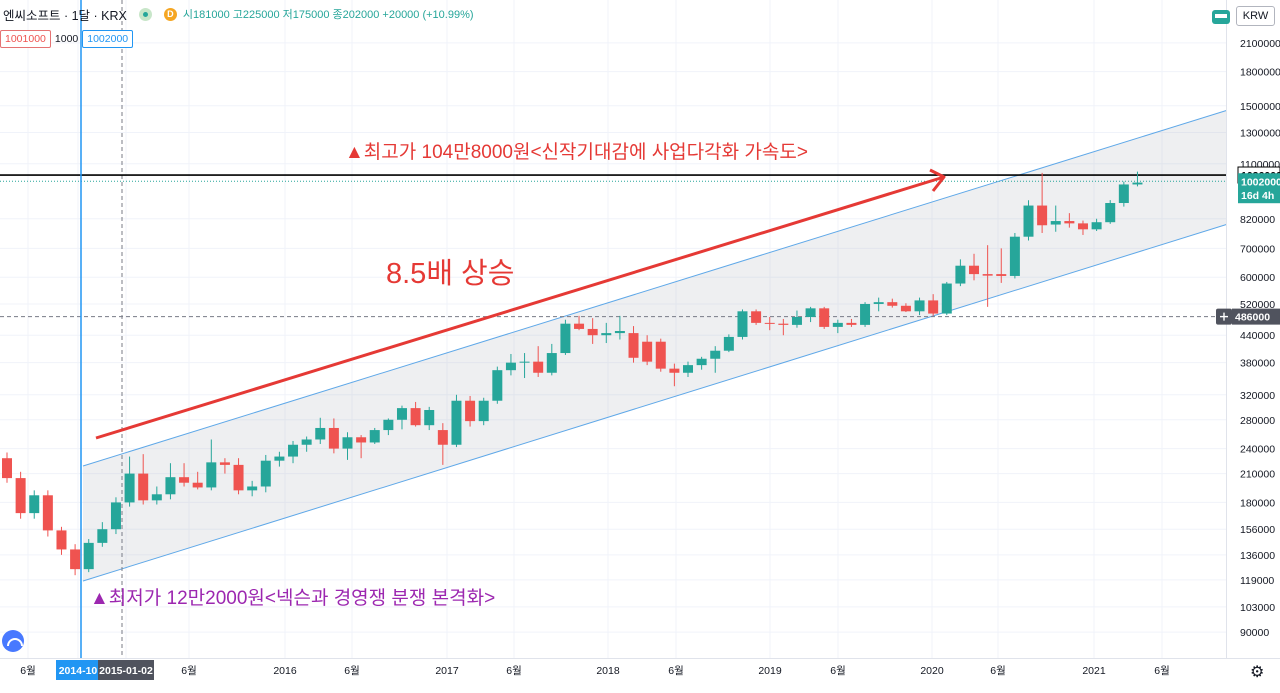 The image size is (1280, 693). What do you see at coordinates (1257, 672) in the screenshot?
I see `settings-gear-icon: ⚙` at bounding box center [1257, 672].